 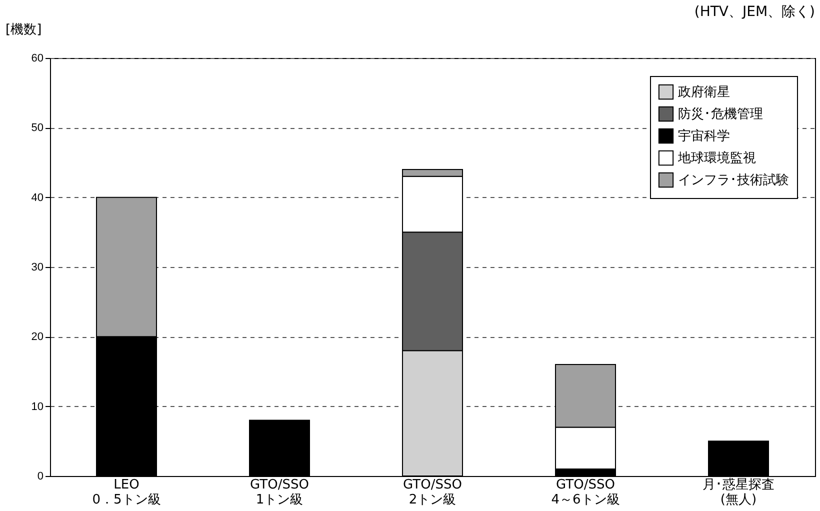 I want to click on legend-label: 地球環境監視, so click(x=716, y=158).